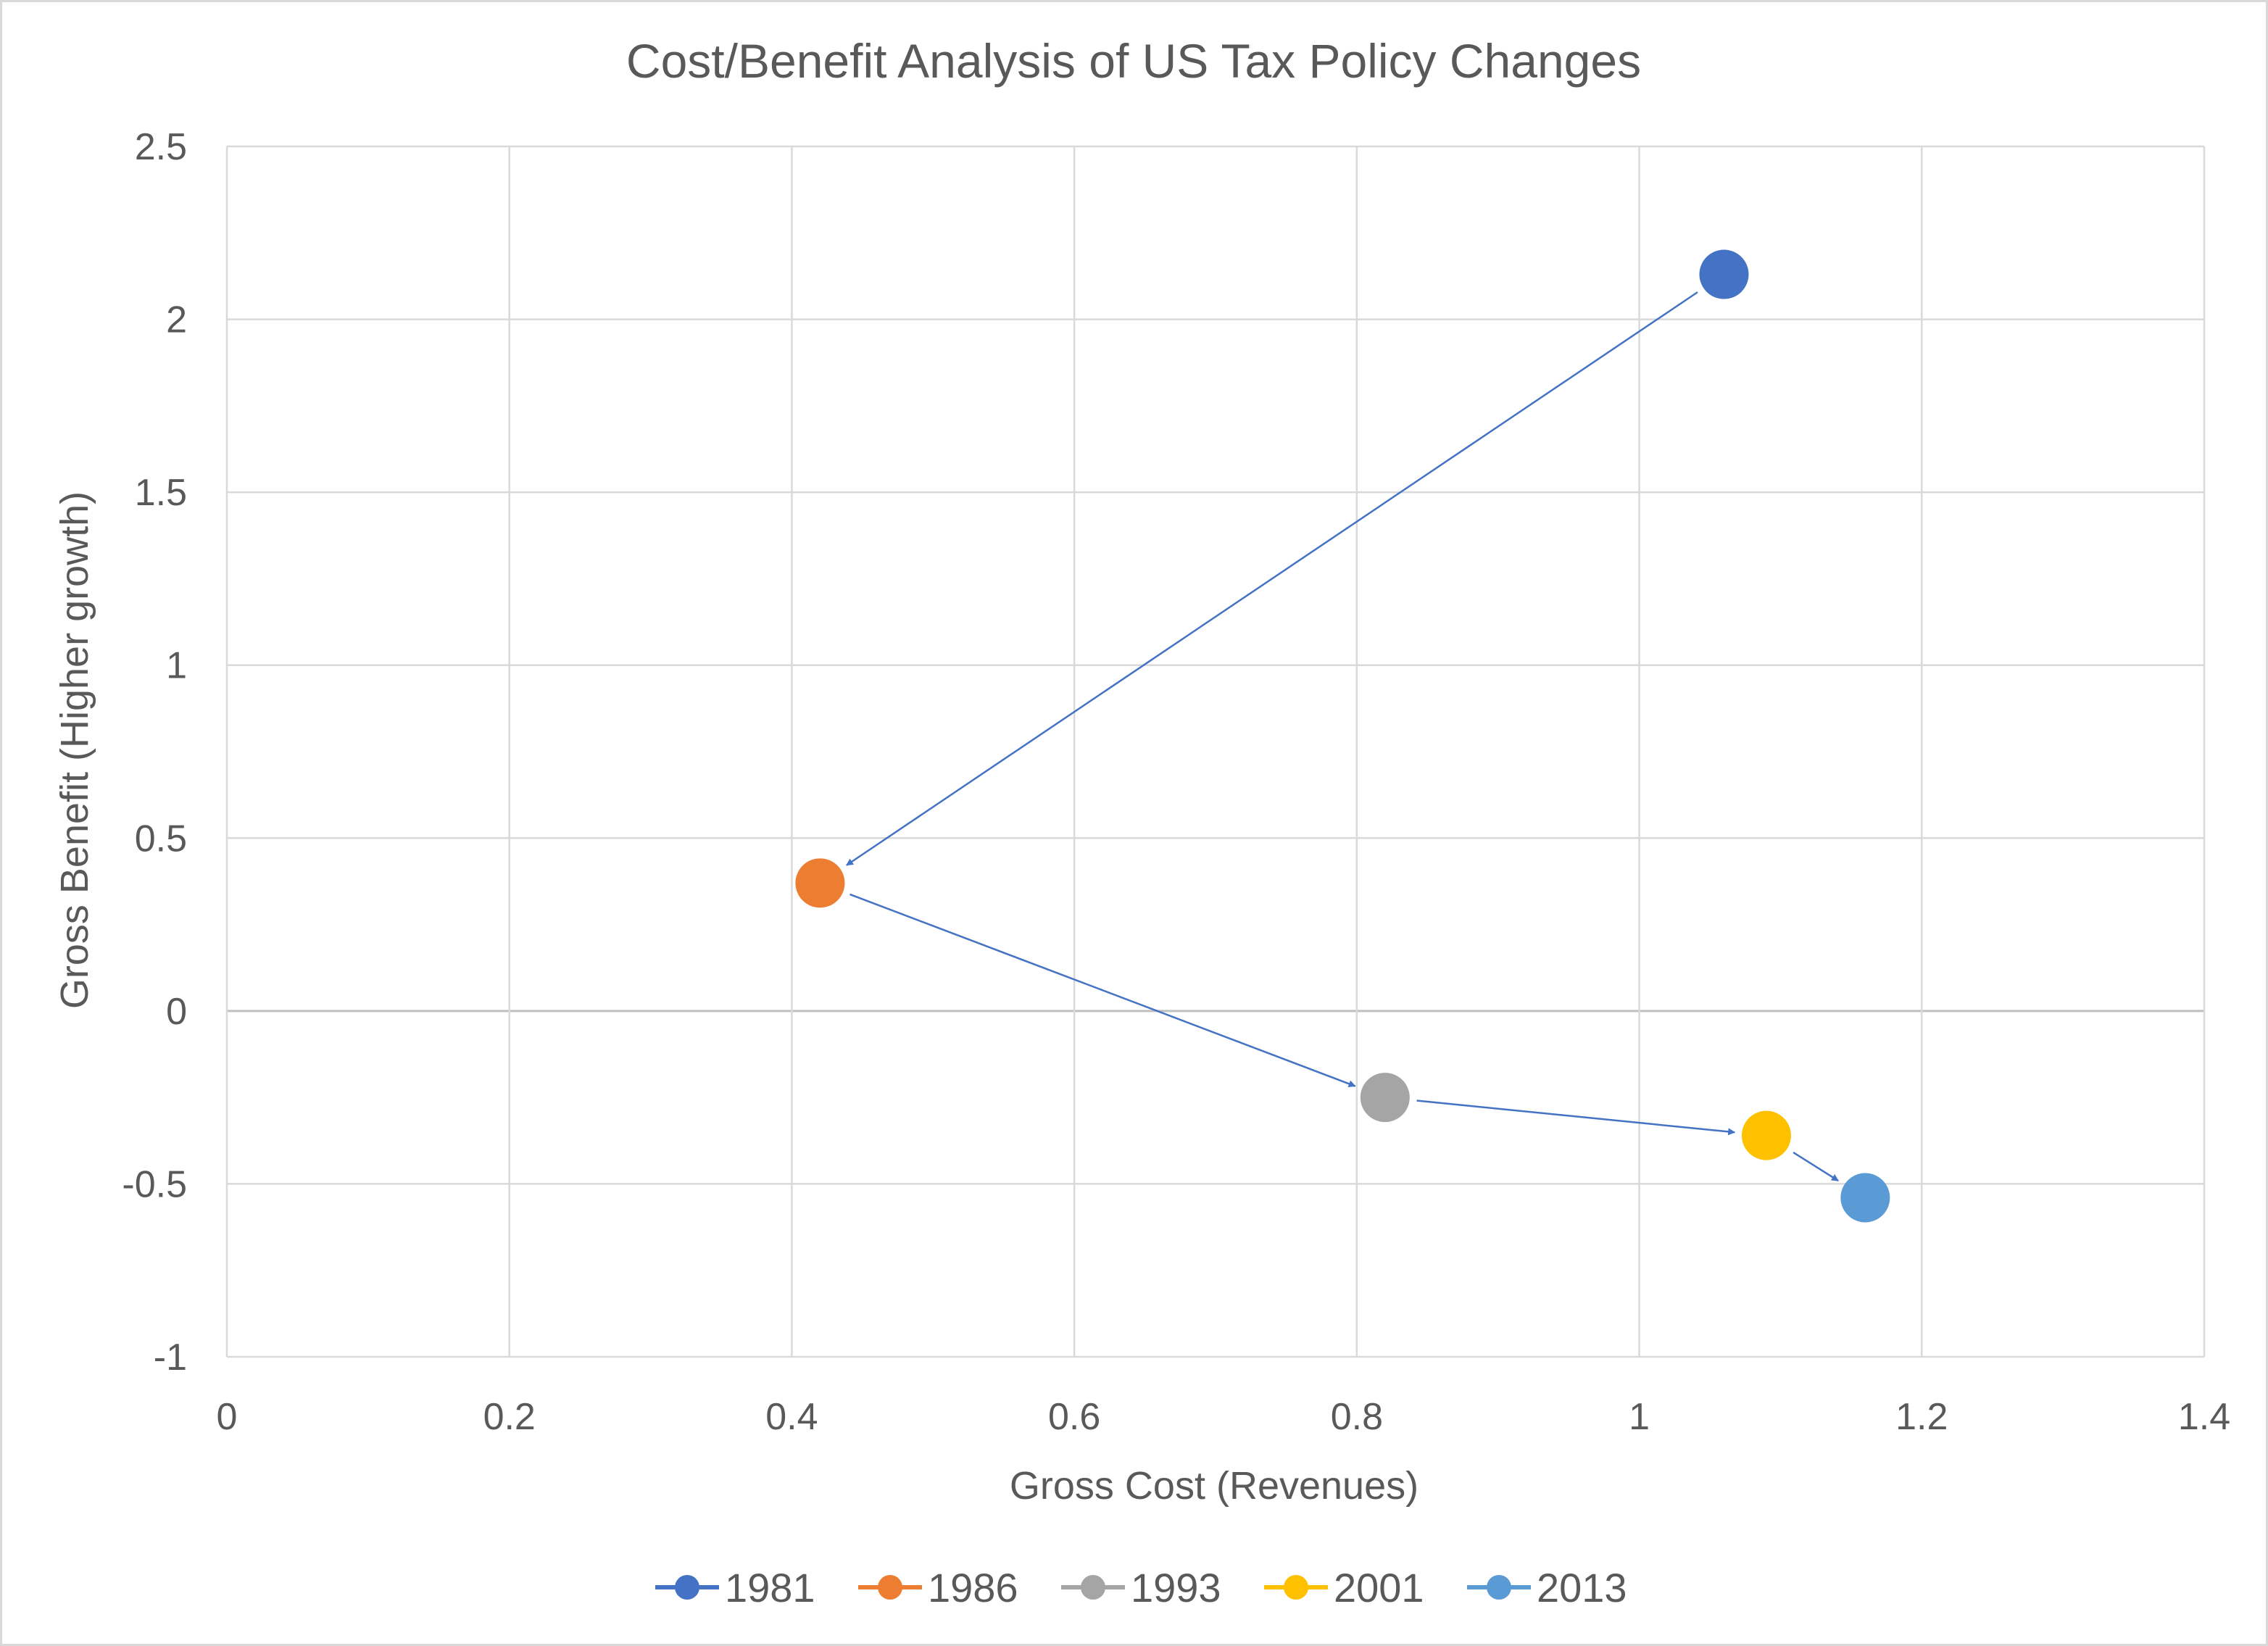  What do you see at coordinates (154, 1184) in the screenshot?
I see `y-tick-label: -0.5` at bounding box center [154, 1184].